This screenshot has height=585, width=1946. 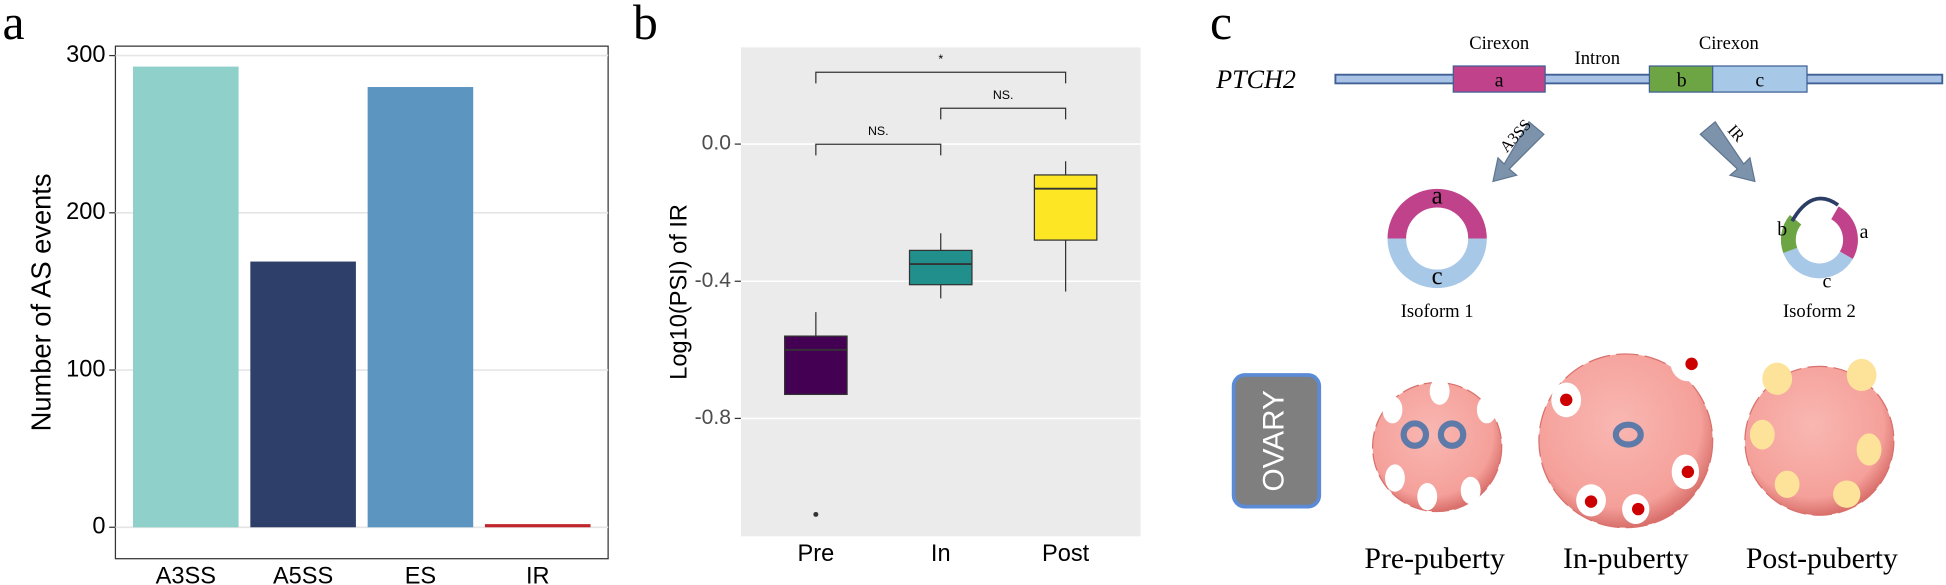 I want to click on x-tick-label: A3SS, so click(x=186, y=574).